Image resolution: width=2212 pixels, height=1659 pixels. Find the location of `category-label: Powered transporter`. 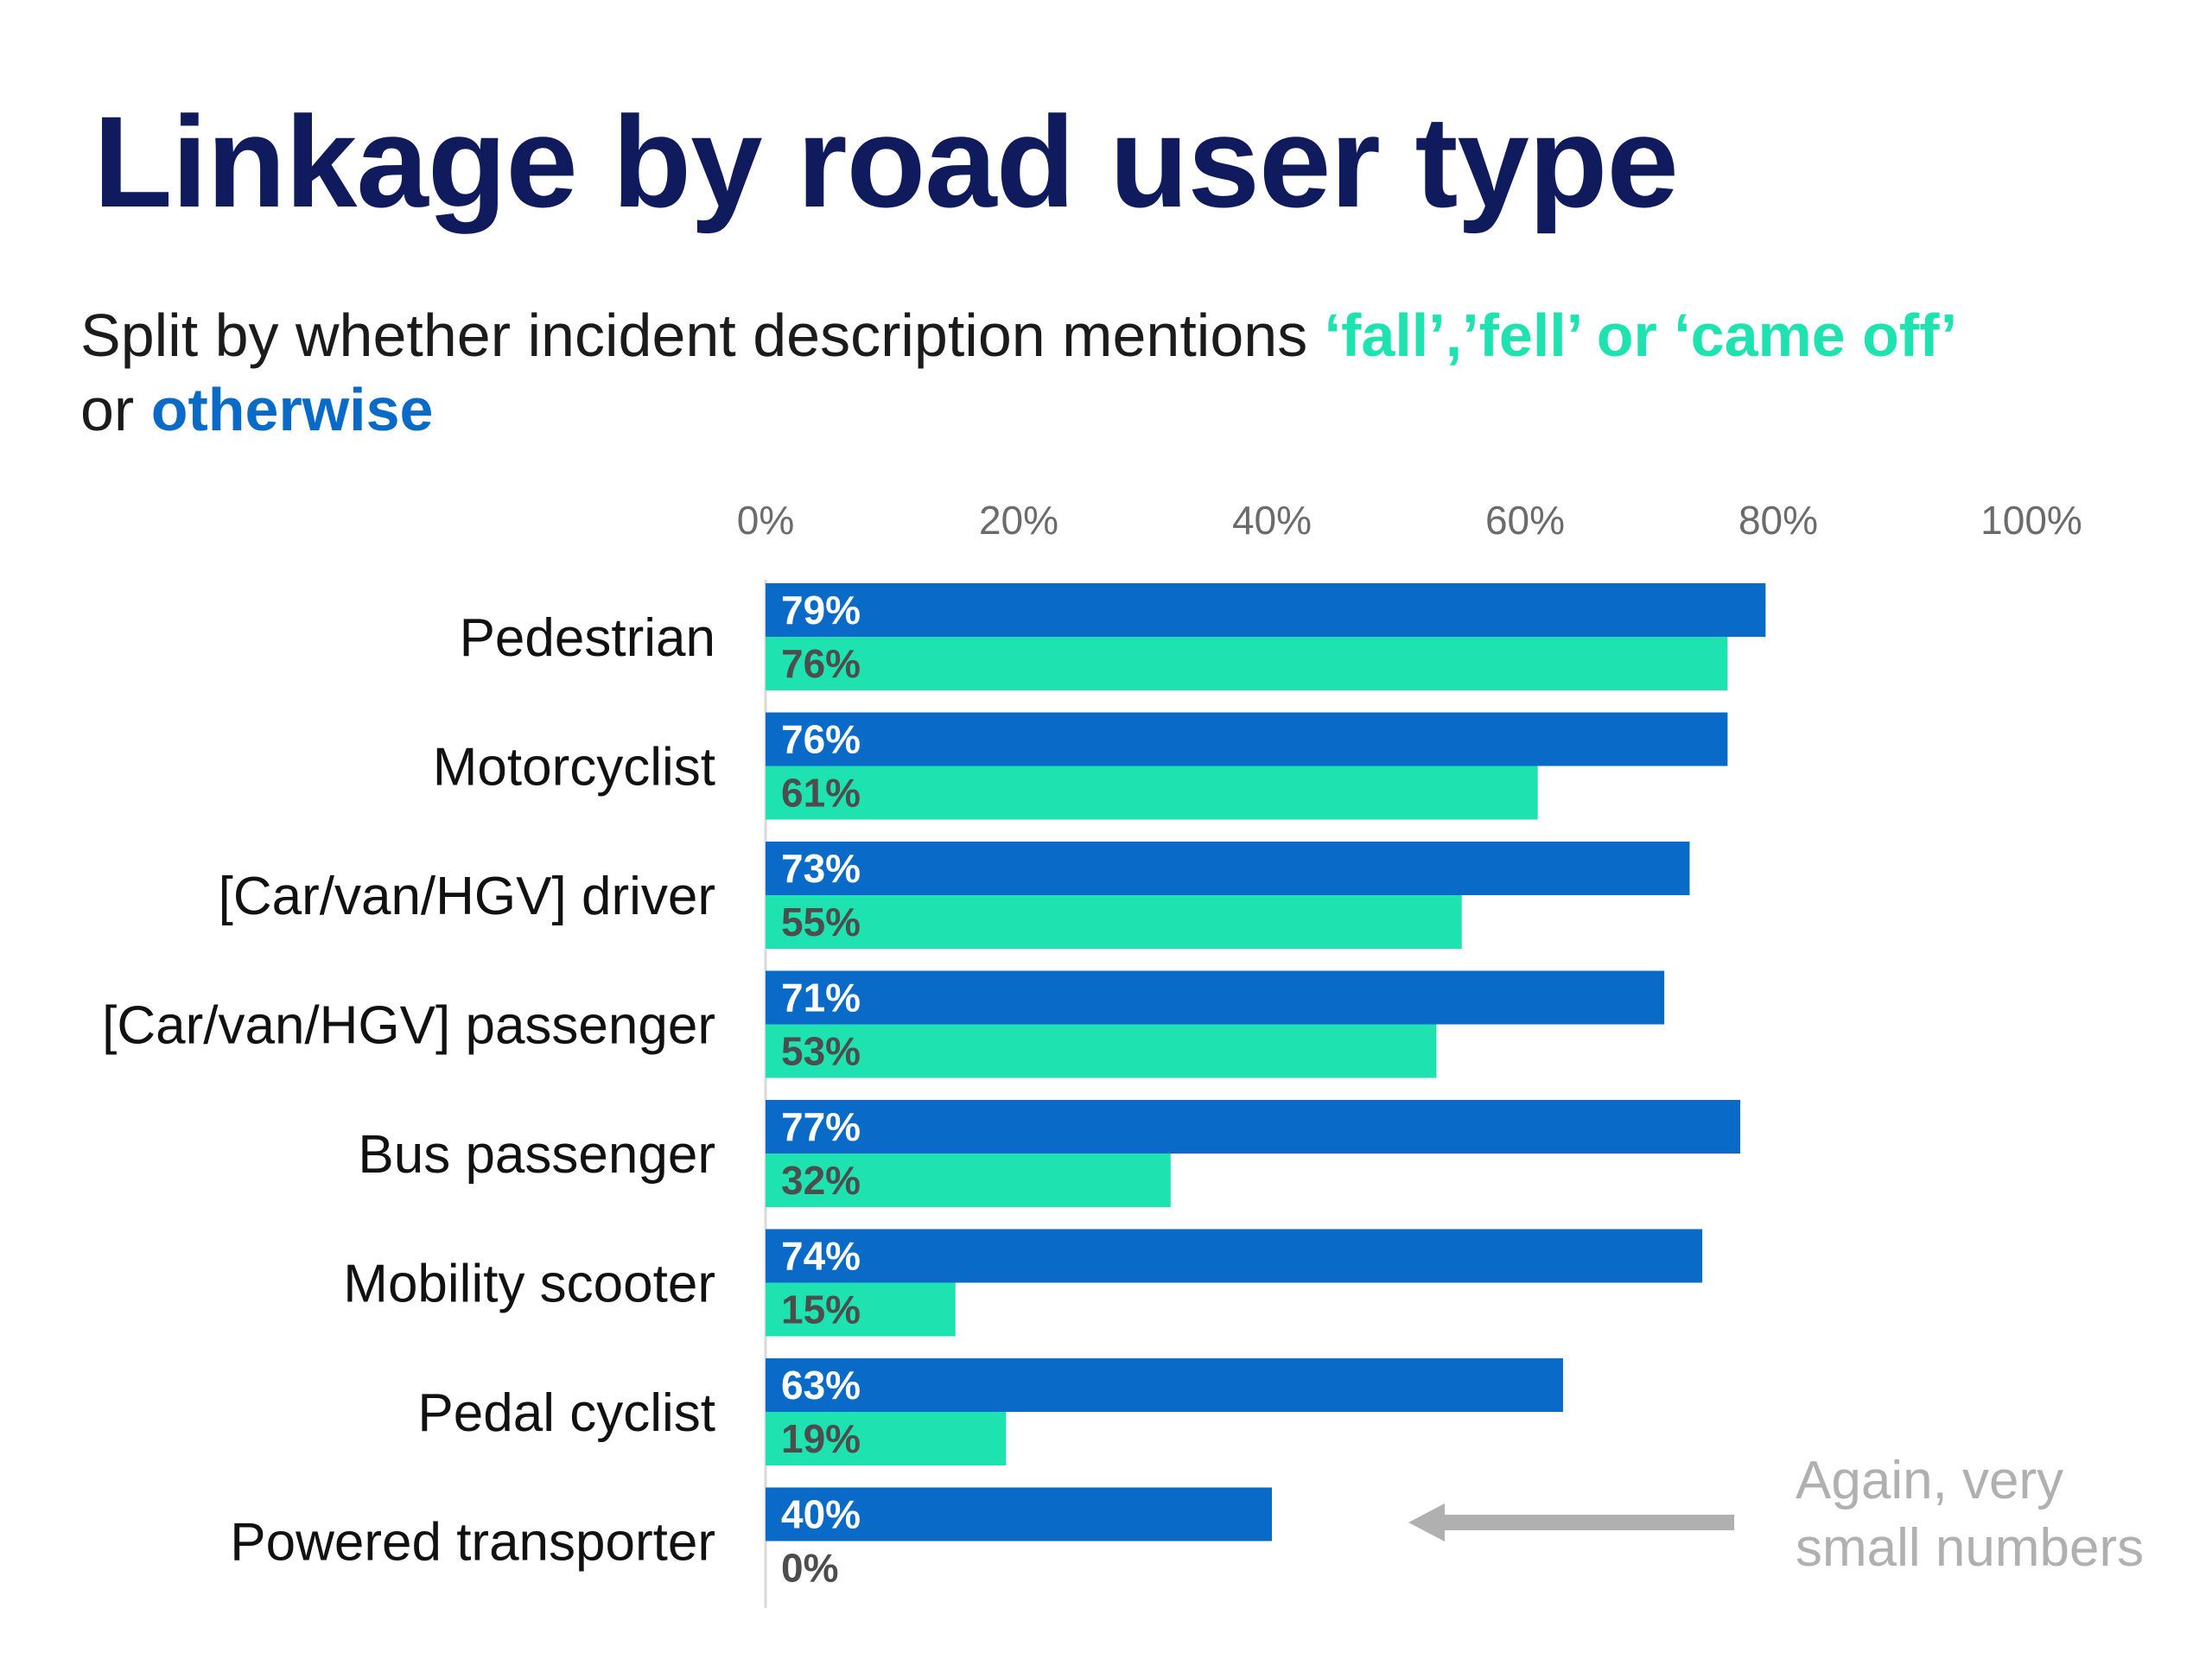

category-label: Powered transporter is located at coordinates (473, 1543).